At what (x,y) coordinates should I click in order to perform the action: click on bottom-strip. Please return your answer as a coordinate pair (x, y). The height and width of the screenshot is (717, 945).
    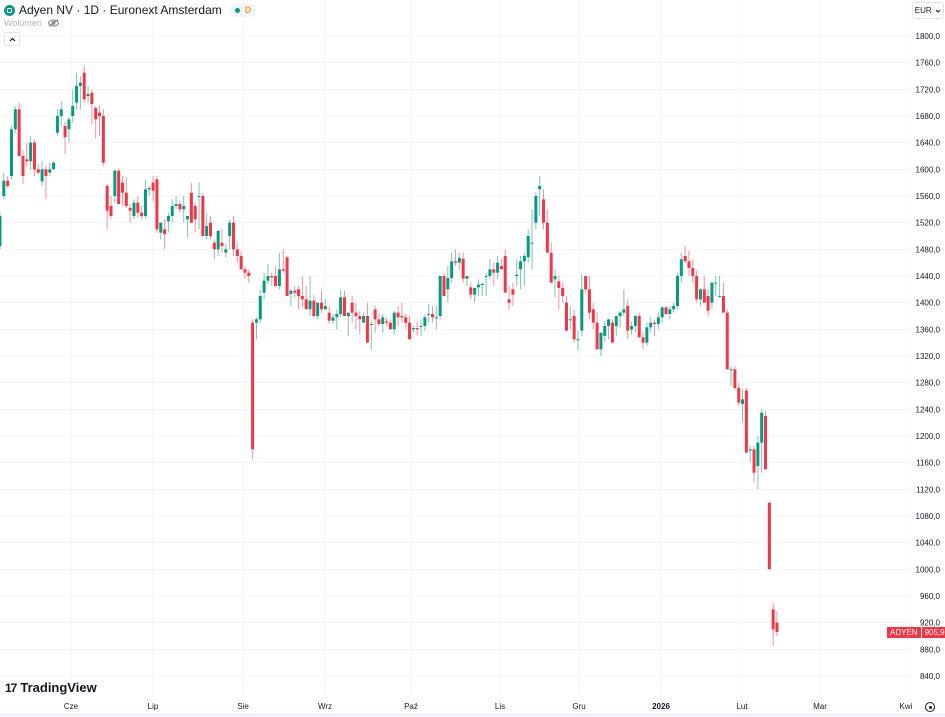
    Looking at the image, I should click on (472, 715).